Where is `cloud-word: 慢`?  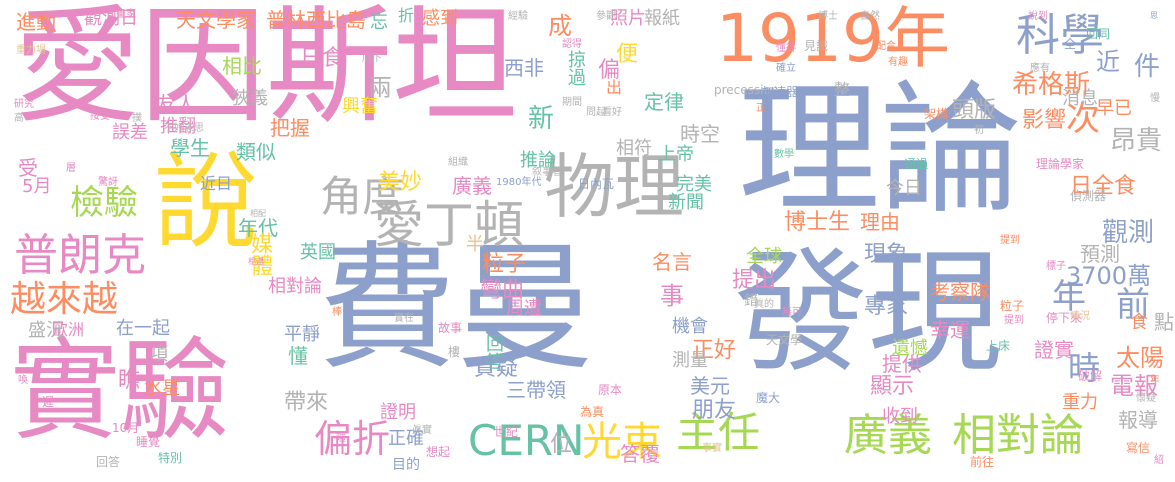 cloud-word: 慢 is located at coordinates (1155, 98).